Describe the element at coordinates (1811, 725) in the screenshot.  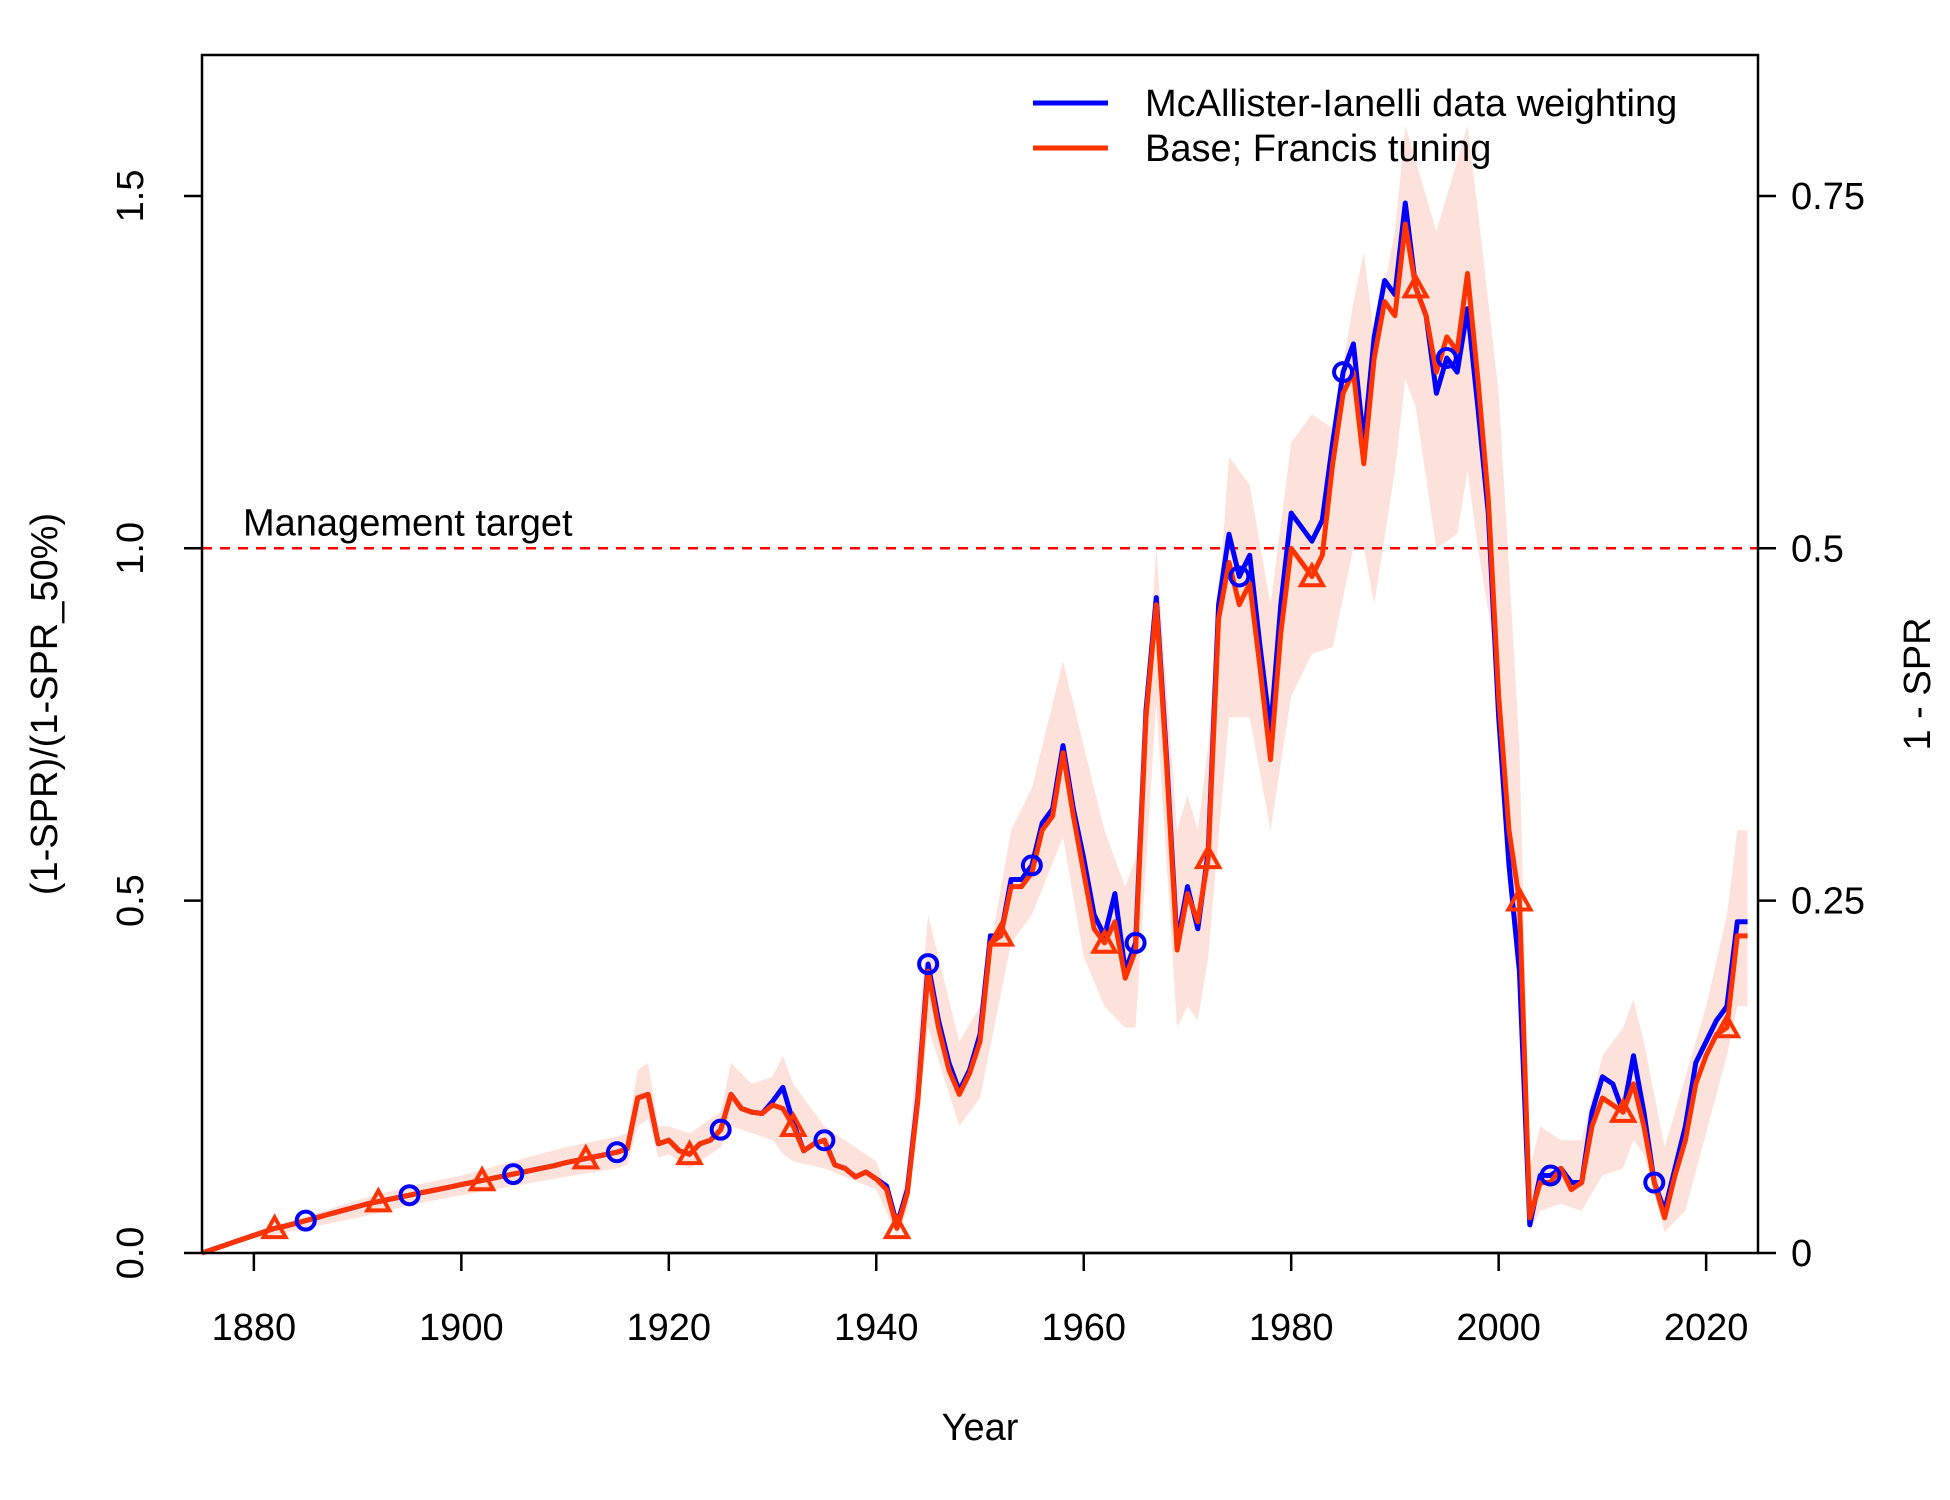
I see `y-axis-right: 0 0.25 0.5 0.75` at that location.